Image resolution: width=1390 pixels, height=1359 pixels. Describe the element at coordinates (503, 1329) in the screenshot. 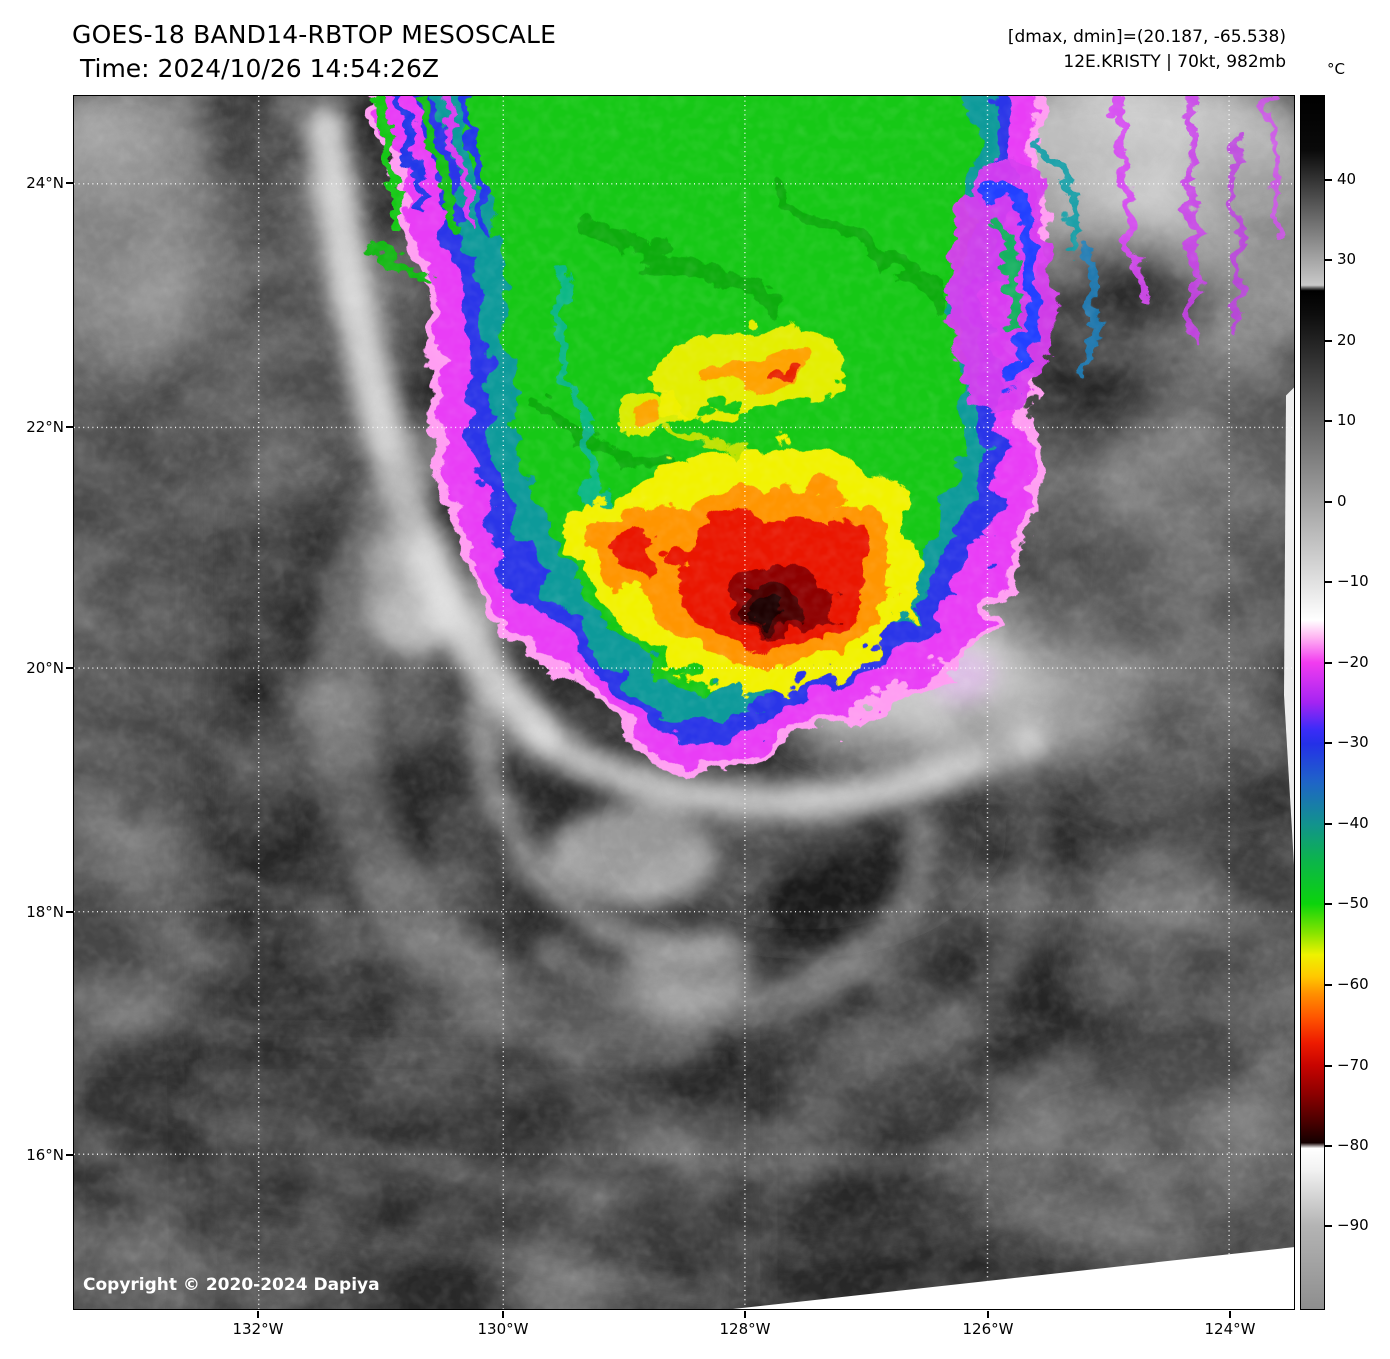

I see `lon-label-130w: 130°W` at that location.